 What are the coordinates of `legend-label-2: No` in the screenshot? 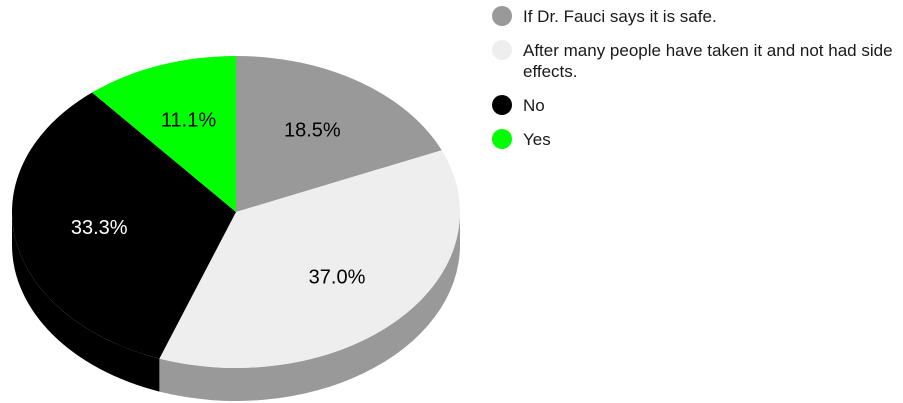 It's located at (534, 105).